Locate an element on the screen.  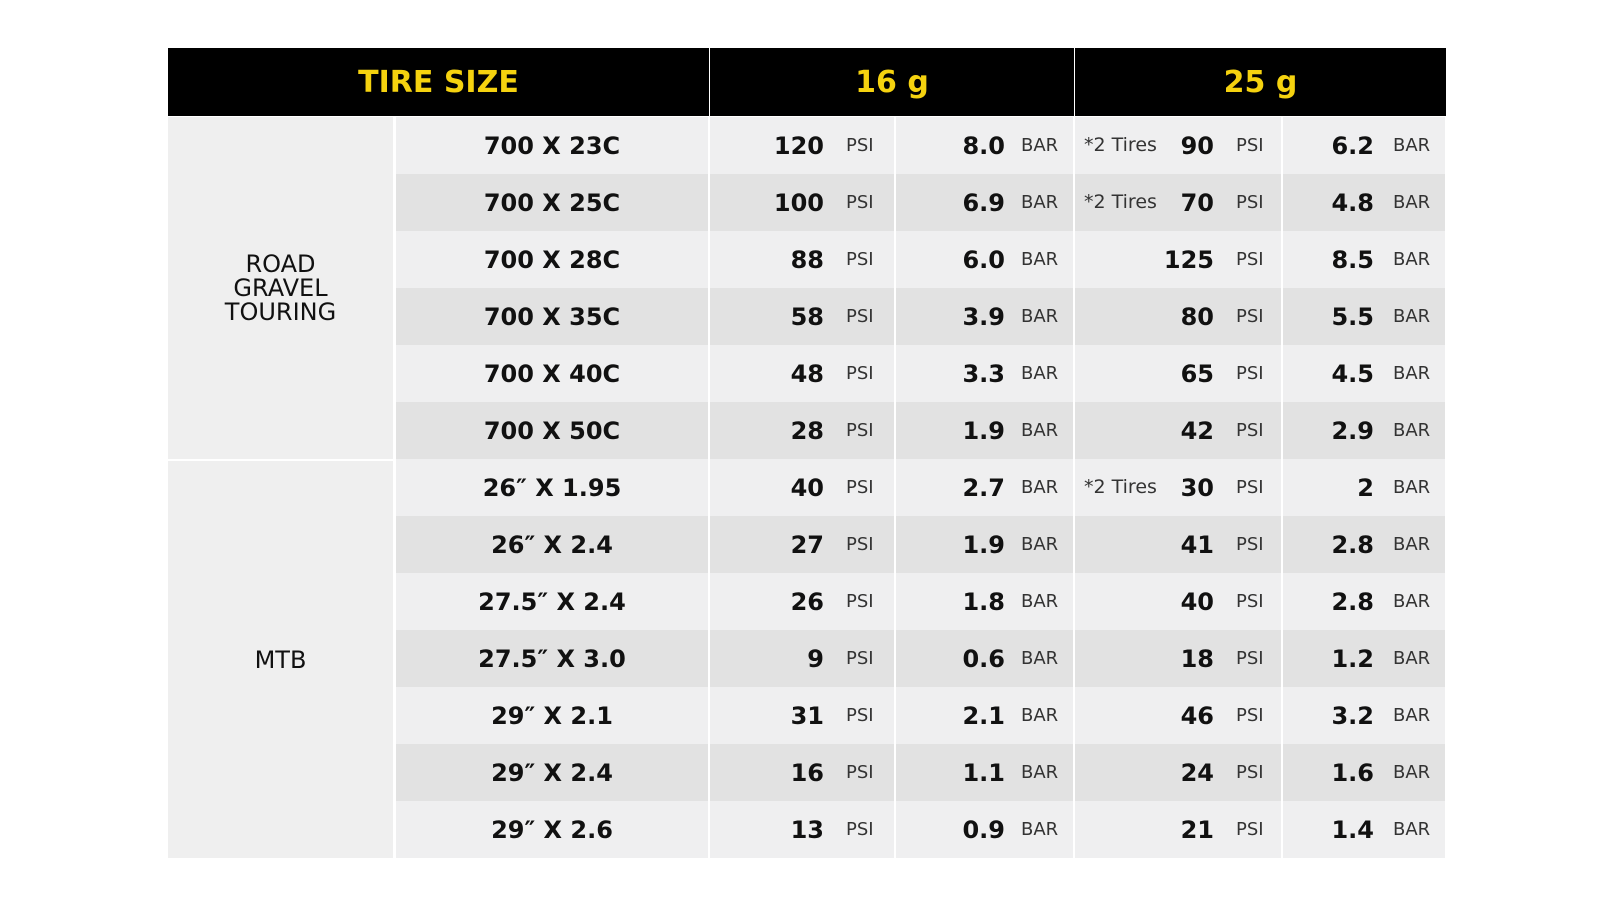
bar-25g: 4.8 is located at coordinates (1352, 202).